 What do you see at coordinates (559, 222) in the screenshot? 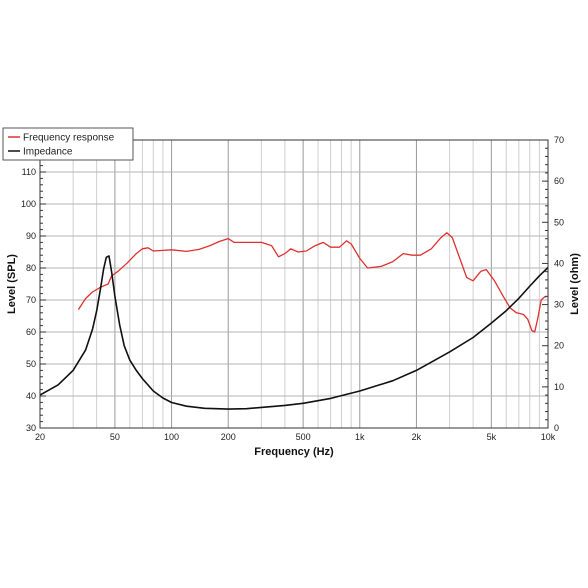
I see `y-tick-label-right: 50` at bounding box center [559, 222].